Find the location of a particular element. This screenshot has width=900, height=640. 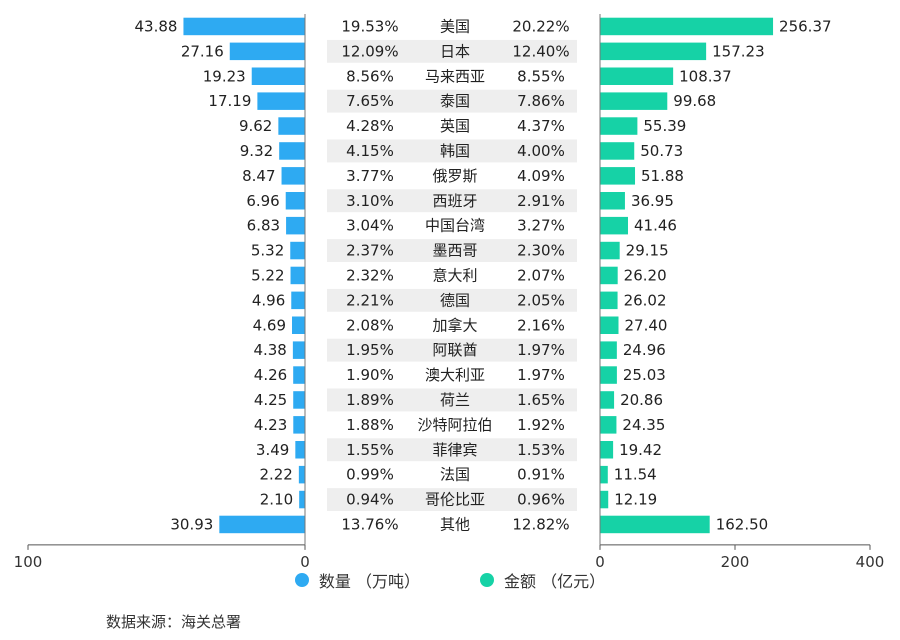

category-label: 加拿大 is located at coordinates (454, 325).